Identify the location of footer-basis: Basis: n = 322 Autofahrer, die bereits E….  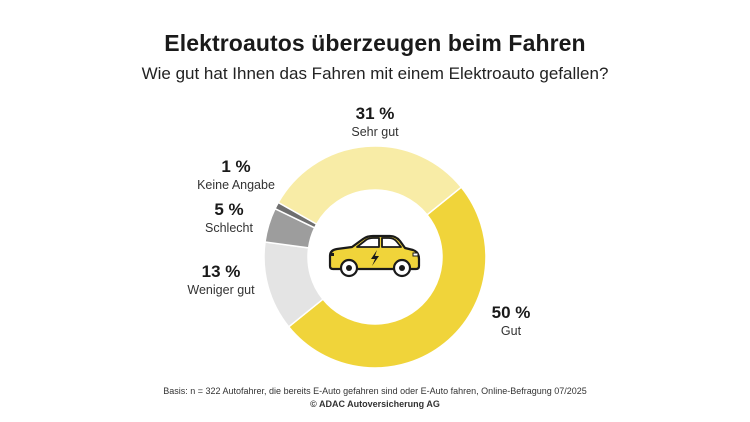
(375, 391).